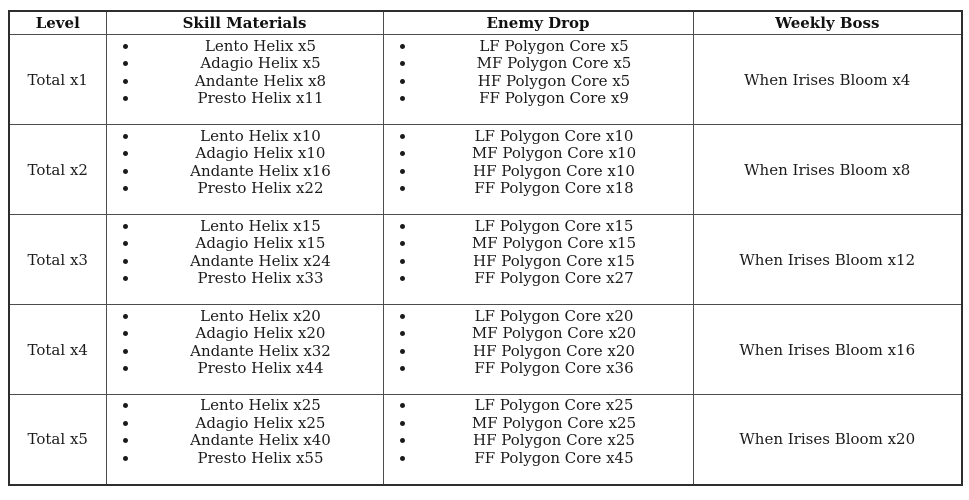 The height and width of the screenshot is (500, 969). I want to click on material-item: MF Polygon Core x20, so click(554, 333).